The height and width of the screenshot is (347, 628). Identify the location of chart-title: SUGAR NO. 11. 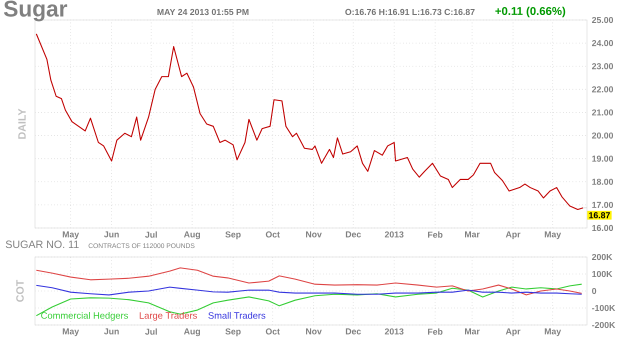
(42, 244).